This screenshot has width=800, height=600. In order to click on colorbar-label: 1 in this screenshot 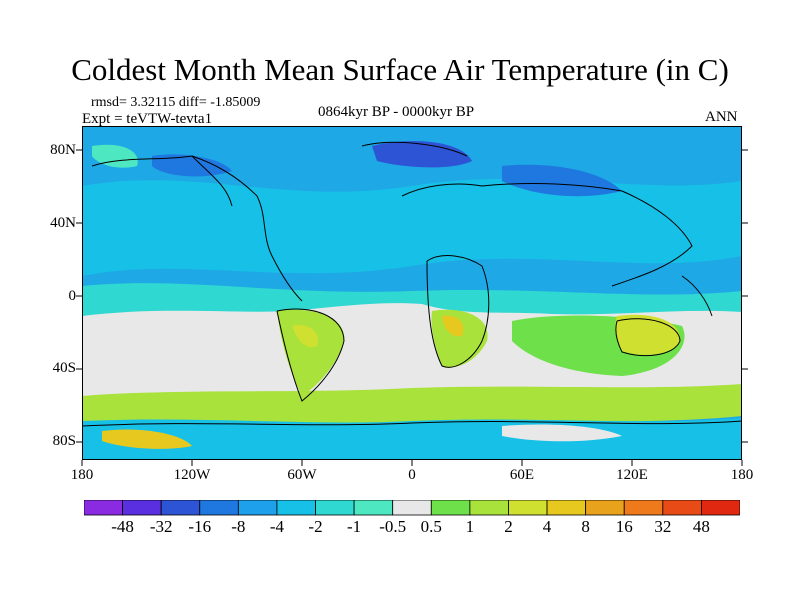, I will do `click(470, 526)`.